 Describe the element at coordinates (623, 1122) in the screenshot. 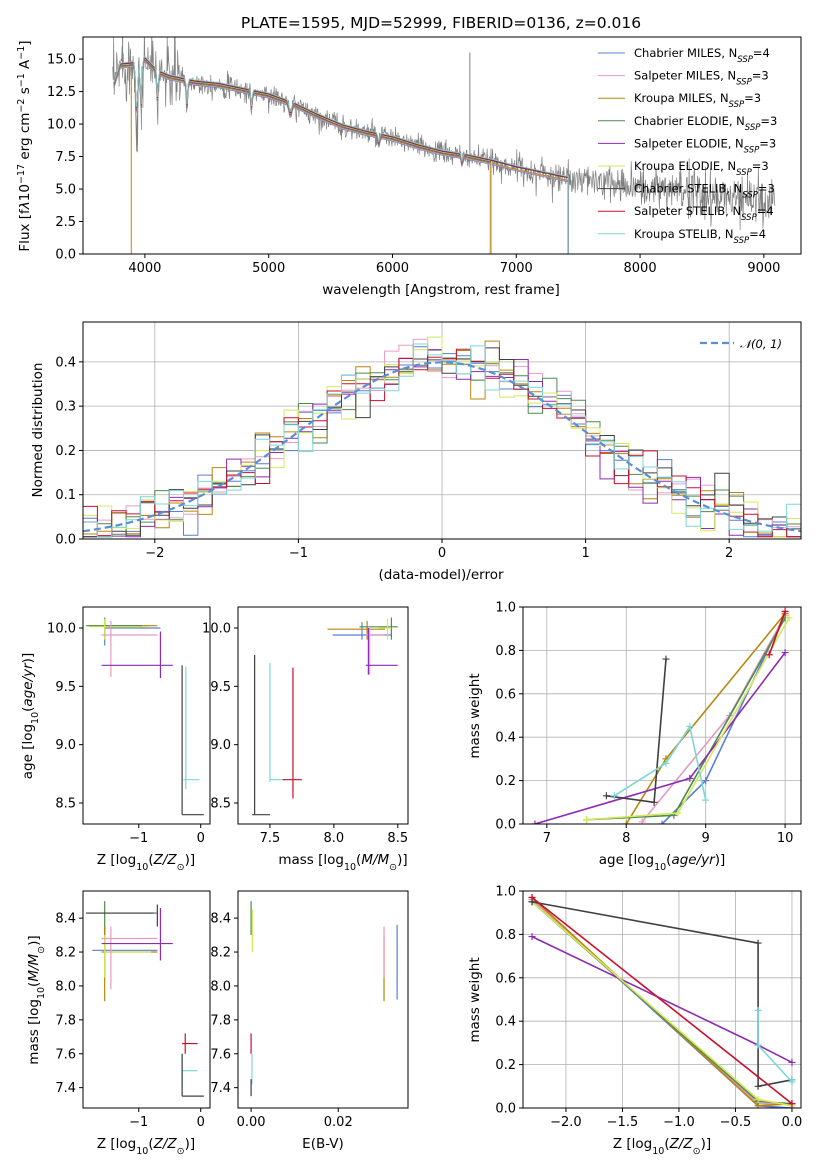

I see `x-tick-label: −1.5` at that location.